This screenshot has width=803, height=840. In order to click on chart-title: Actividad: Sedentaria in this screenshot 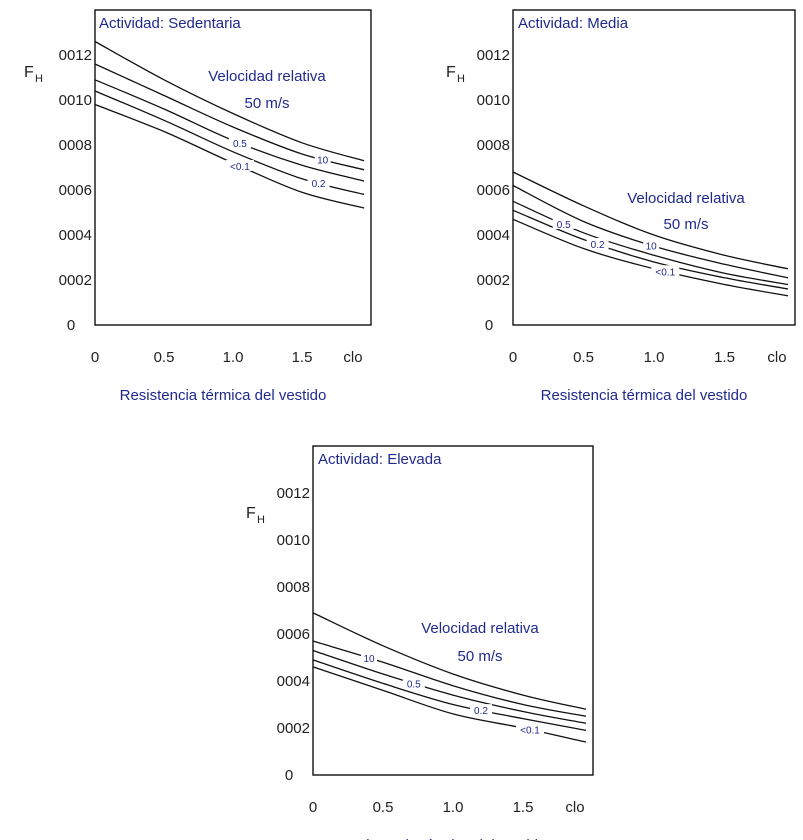, I will do `click(170, 23)`.